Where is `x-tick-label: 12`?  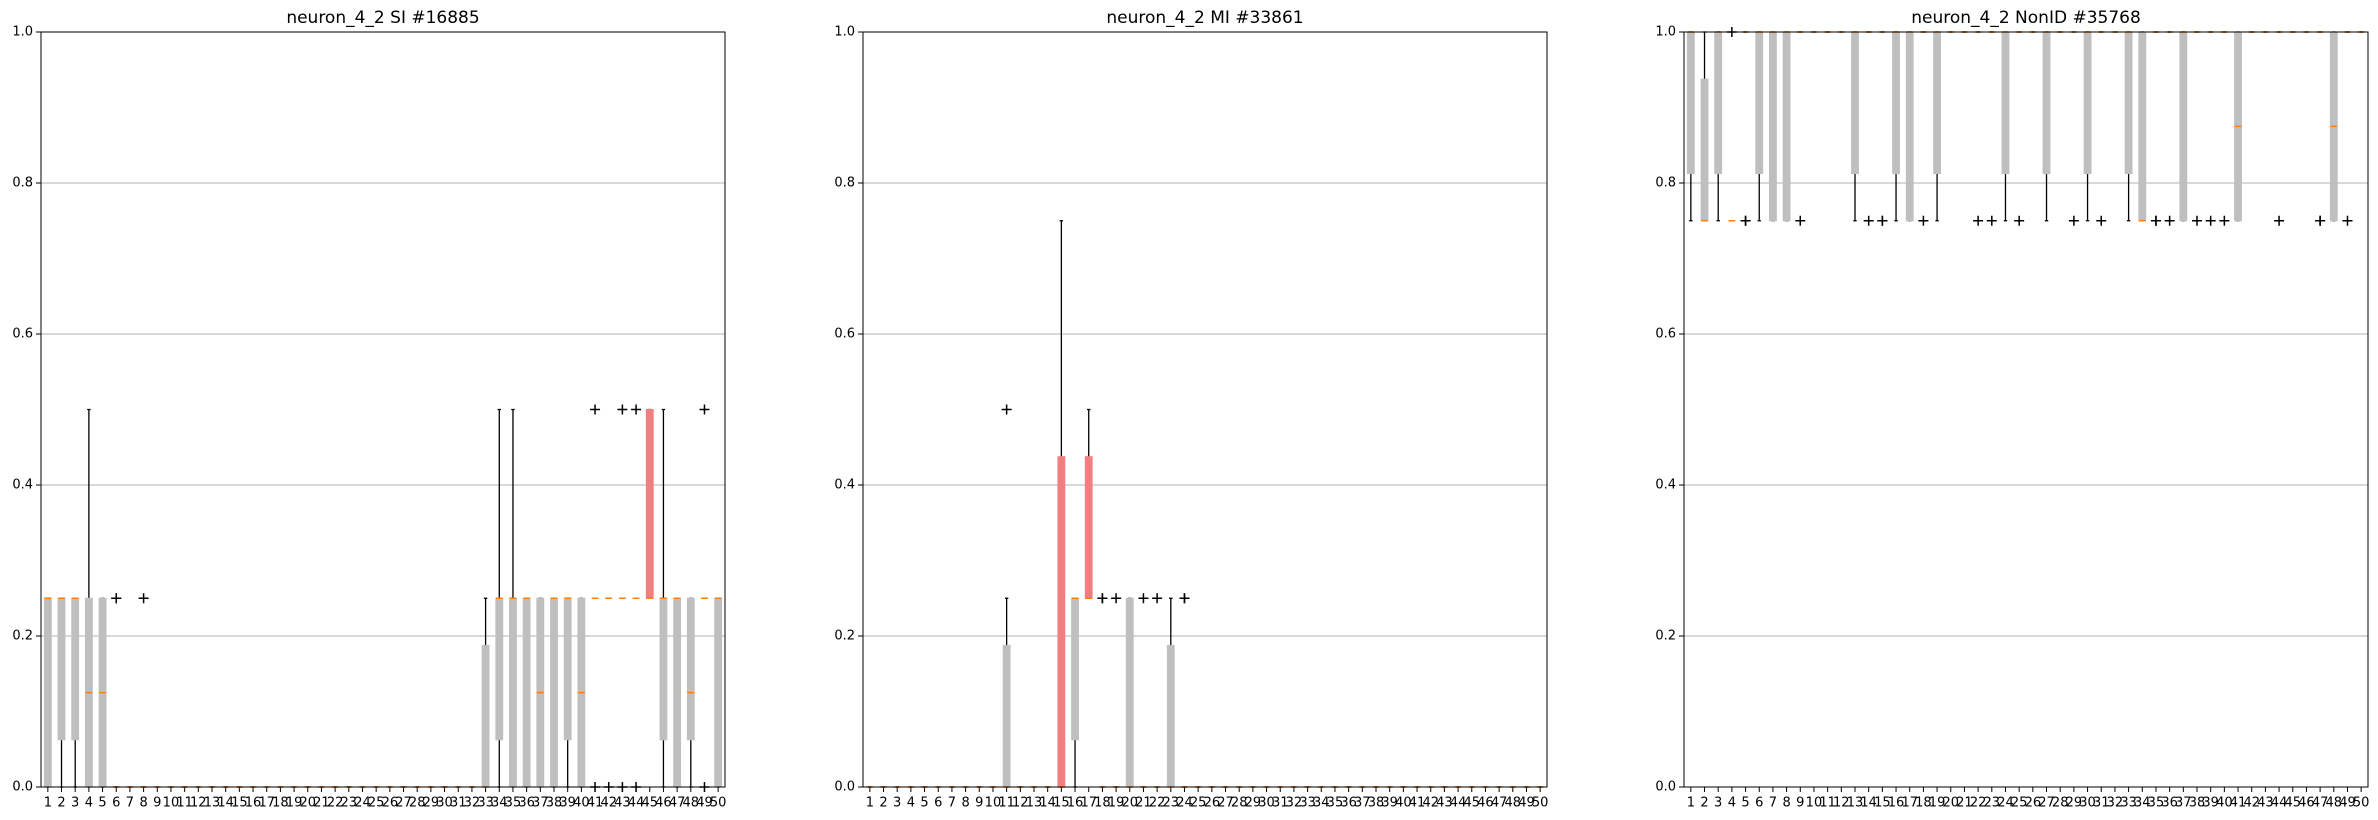 x-tick-label: 12 is located at coordinates (1020, 803).